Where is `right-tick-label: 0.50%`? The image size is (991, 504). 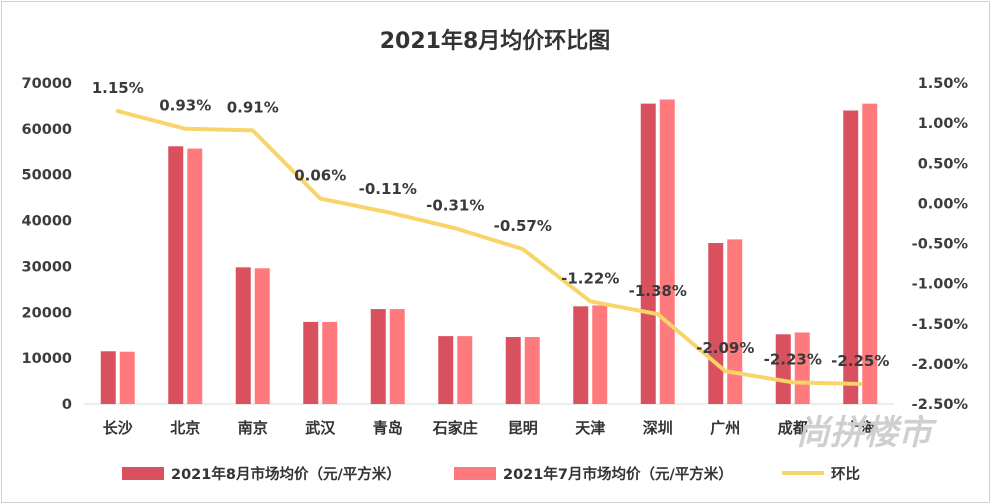
right-tick-label: 0.50% is located at coordinates (943, 164).